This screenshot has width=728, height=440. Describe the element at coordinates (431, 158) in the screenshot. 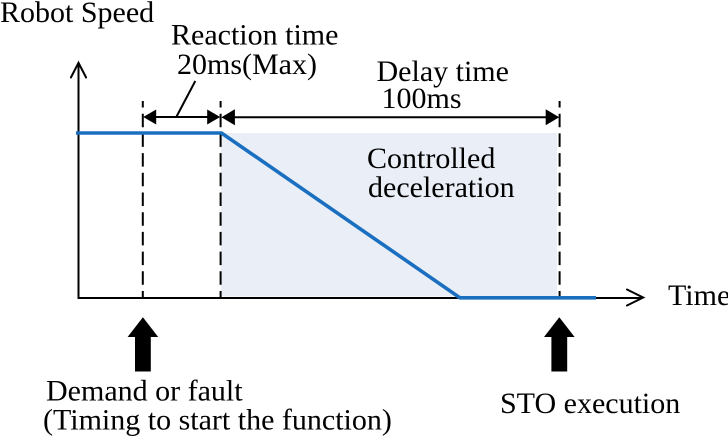

I see `svg-text: Controlled` at that location.